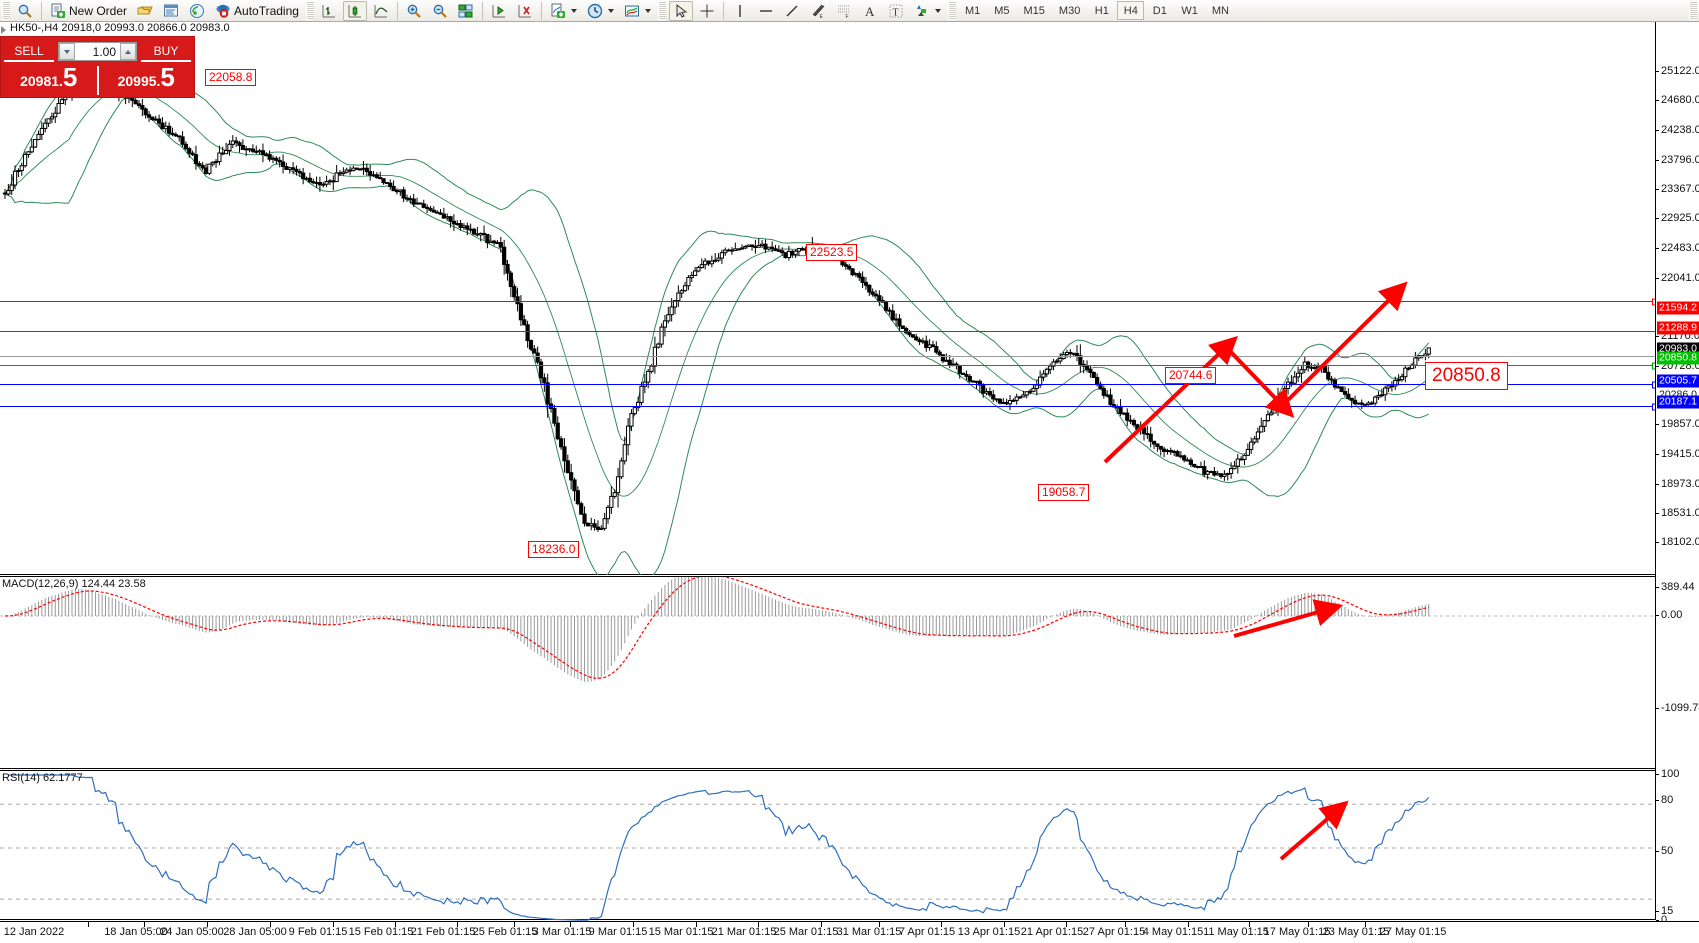 This screenshot has width=1699, height=943. Describe the element at coordinates (740, 11) in the screenshot. I see `vertical-line-tool-button` at that location.